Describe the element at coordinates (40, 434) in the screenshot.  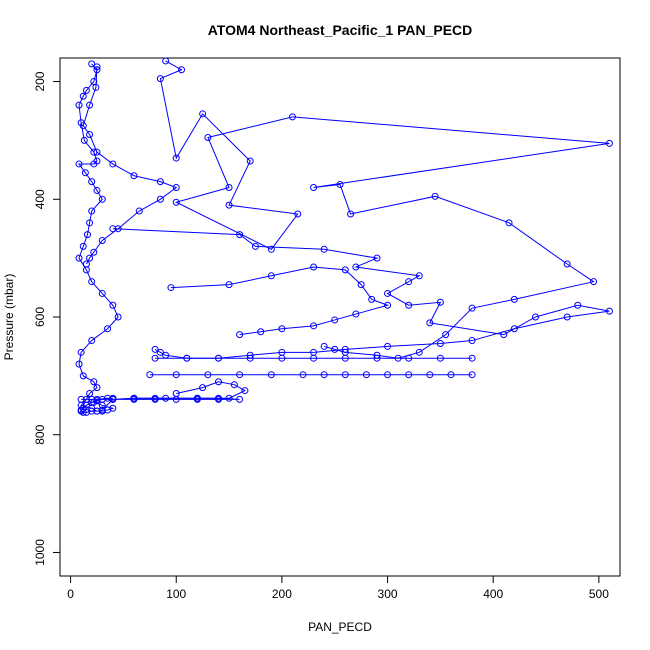
I see `y-tick-label: 800` at that location.